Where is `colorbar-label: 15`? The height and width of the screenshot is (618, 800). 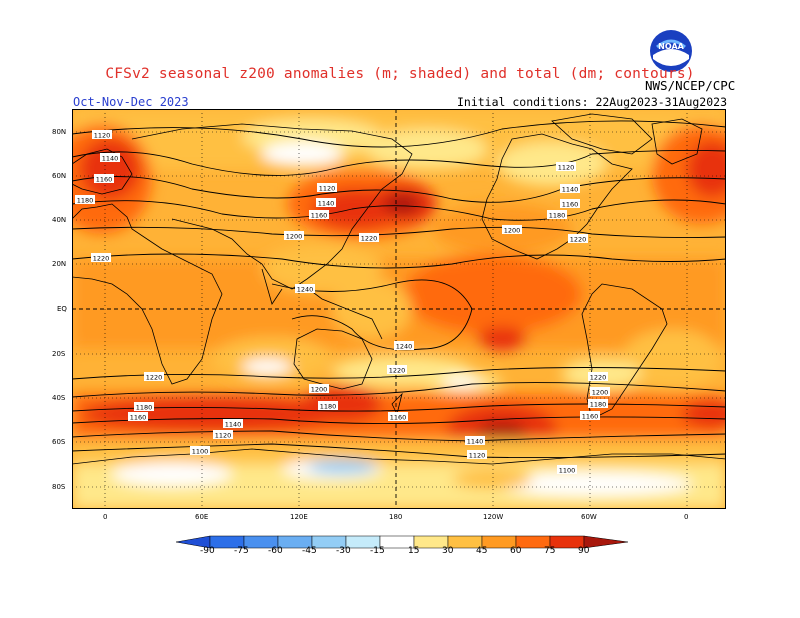 colorbar-label: 15 is located at coordinates (414, 551).